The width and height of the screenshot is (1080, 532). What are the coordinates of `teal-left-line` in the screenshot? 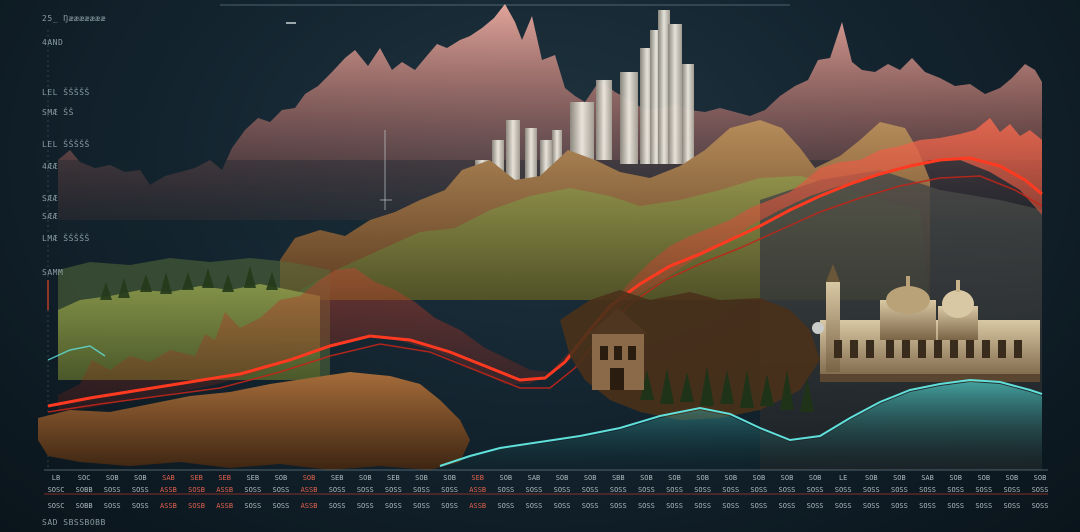 It's located at (76, 353).